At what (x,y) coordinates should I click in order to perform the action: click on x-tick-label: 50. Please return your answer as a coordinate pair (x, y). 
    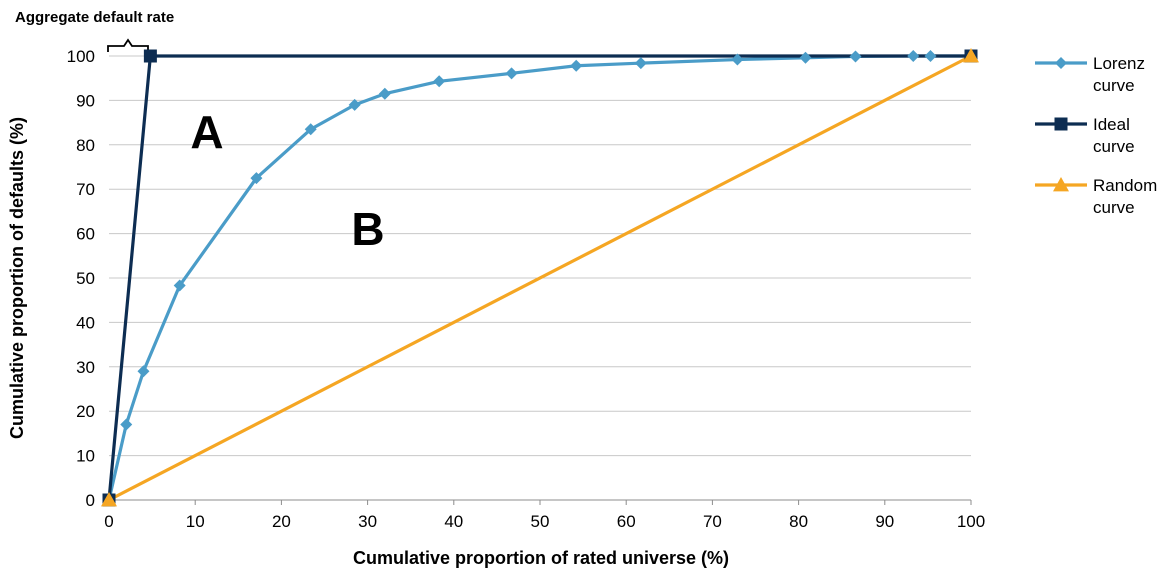
    Looking at the image, I should click on (540, 521).